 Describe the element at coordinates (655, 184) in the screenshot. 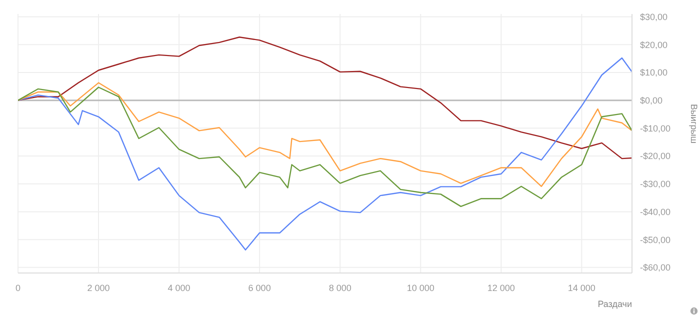

I see `y-tick-label: -$30,00` at that location.